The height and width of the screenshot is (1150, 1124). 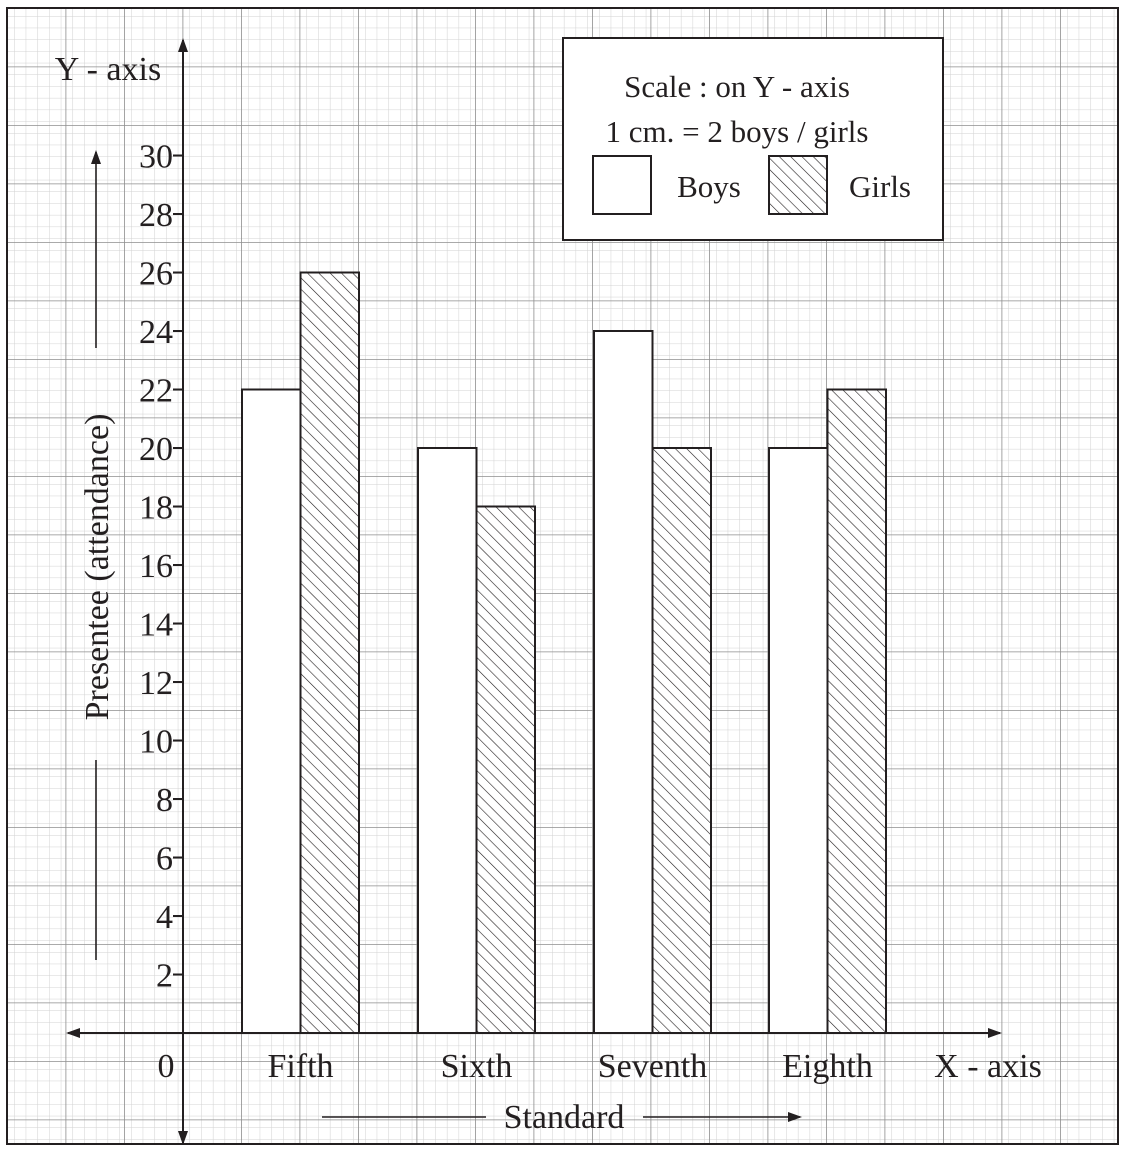 What do you see at coordinates (798, 185) in the screenshot?
I see `legend-swatch-girls` at bounding box center [798, 185].